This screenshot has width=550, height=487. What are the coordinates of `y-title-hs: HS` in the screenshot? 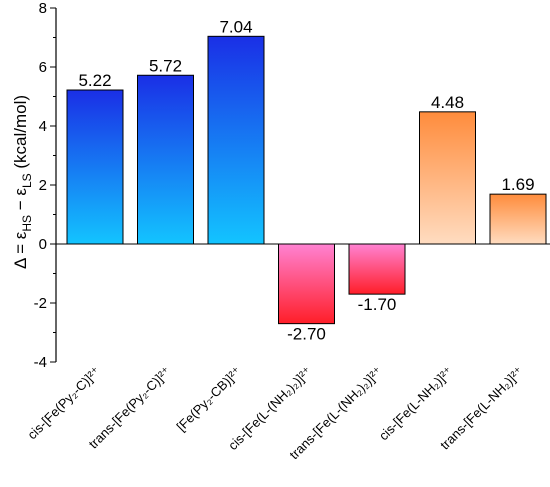 It's located at (27, 223).